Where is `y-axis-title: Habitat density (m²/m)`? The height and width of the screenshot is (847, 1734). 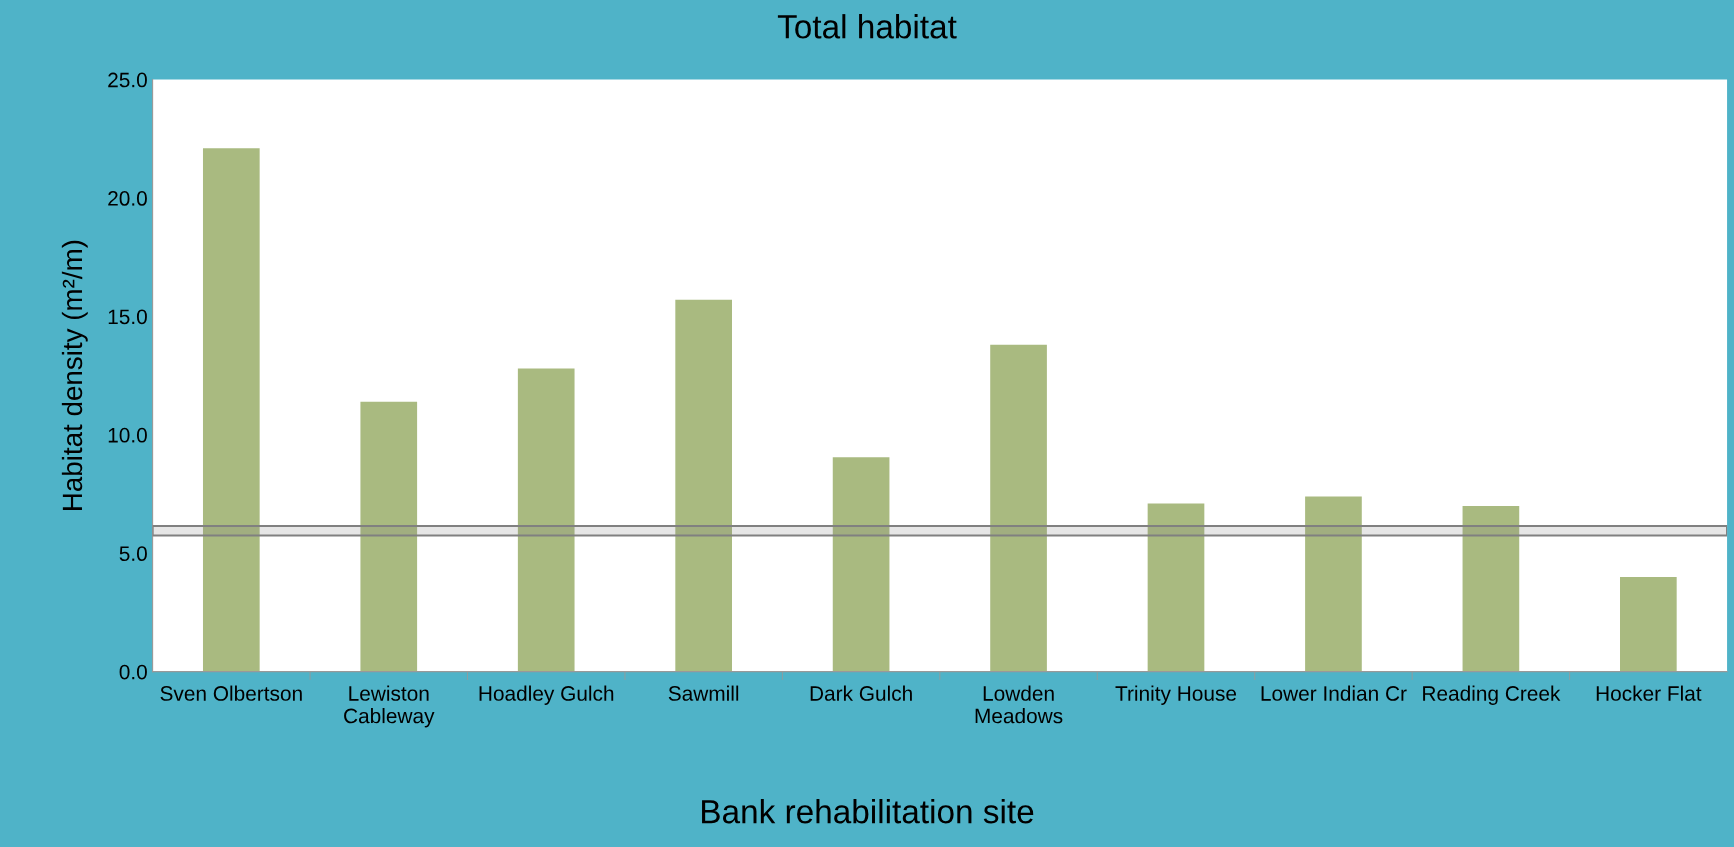
y-axis-title: Habitat density (m²/m) is located at coordinates (74, 375).